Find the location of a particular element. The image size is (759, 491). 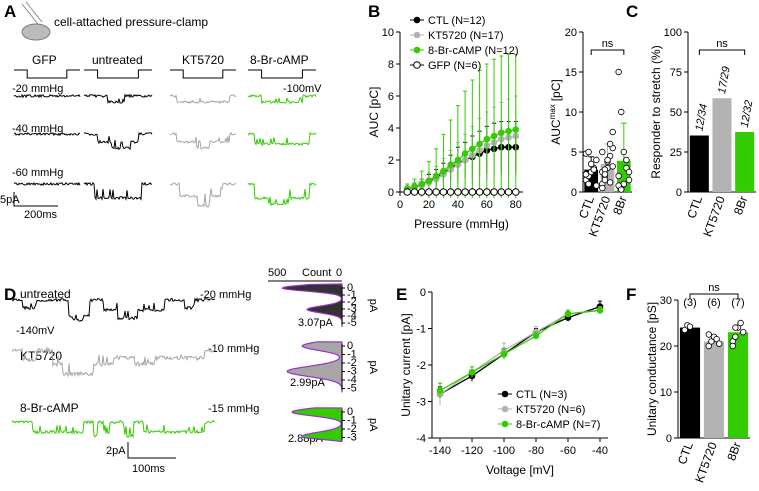

y-tick-label: 10 is located at coordinates (666, 393).